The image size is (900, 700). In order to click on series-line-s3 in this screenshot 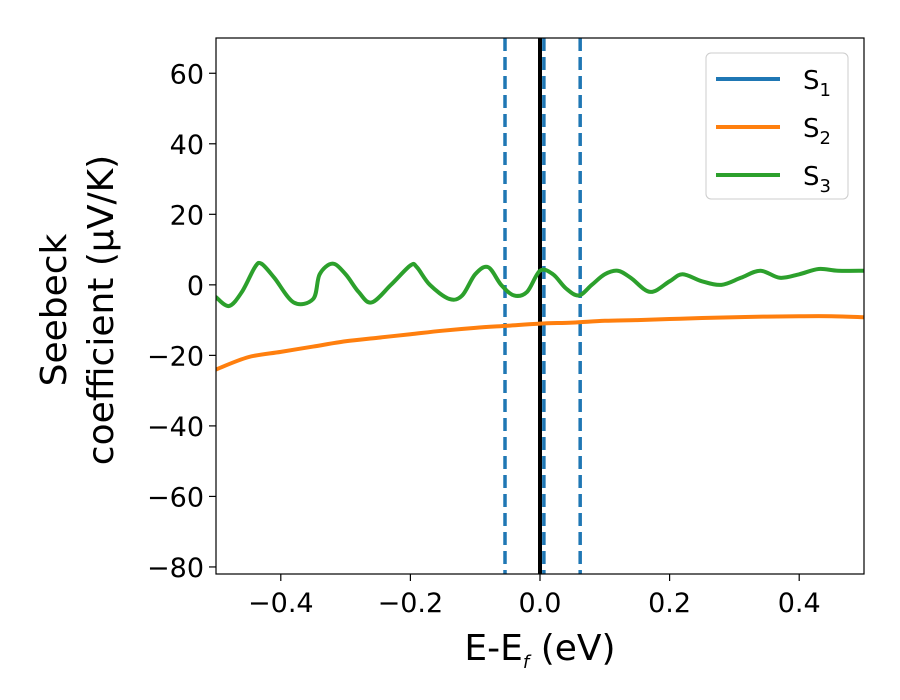, I will do `click(540, 284)`.